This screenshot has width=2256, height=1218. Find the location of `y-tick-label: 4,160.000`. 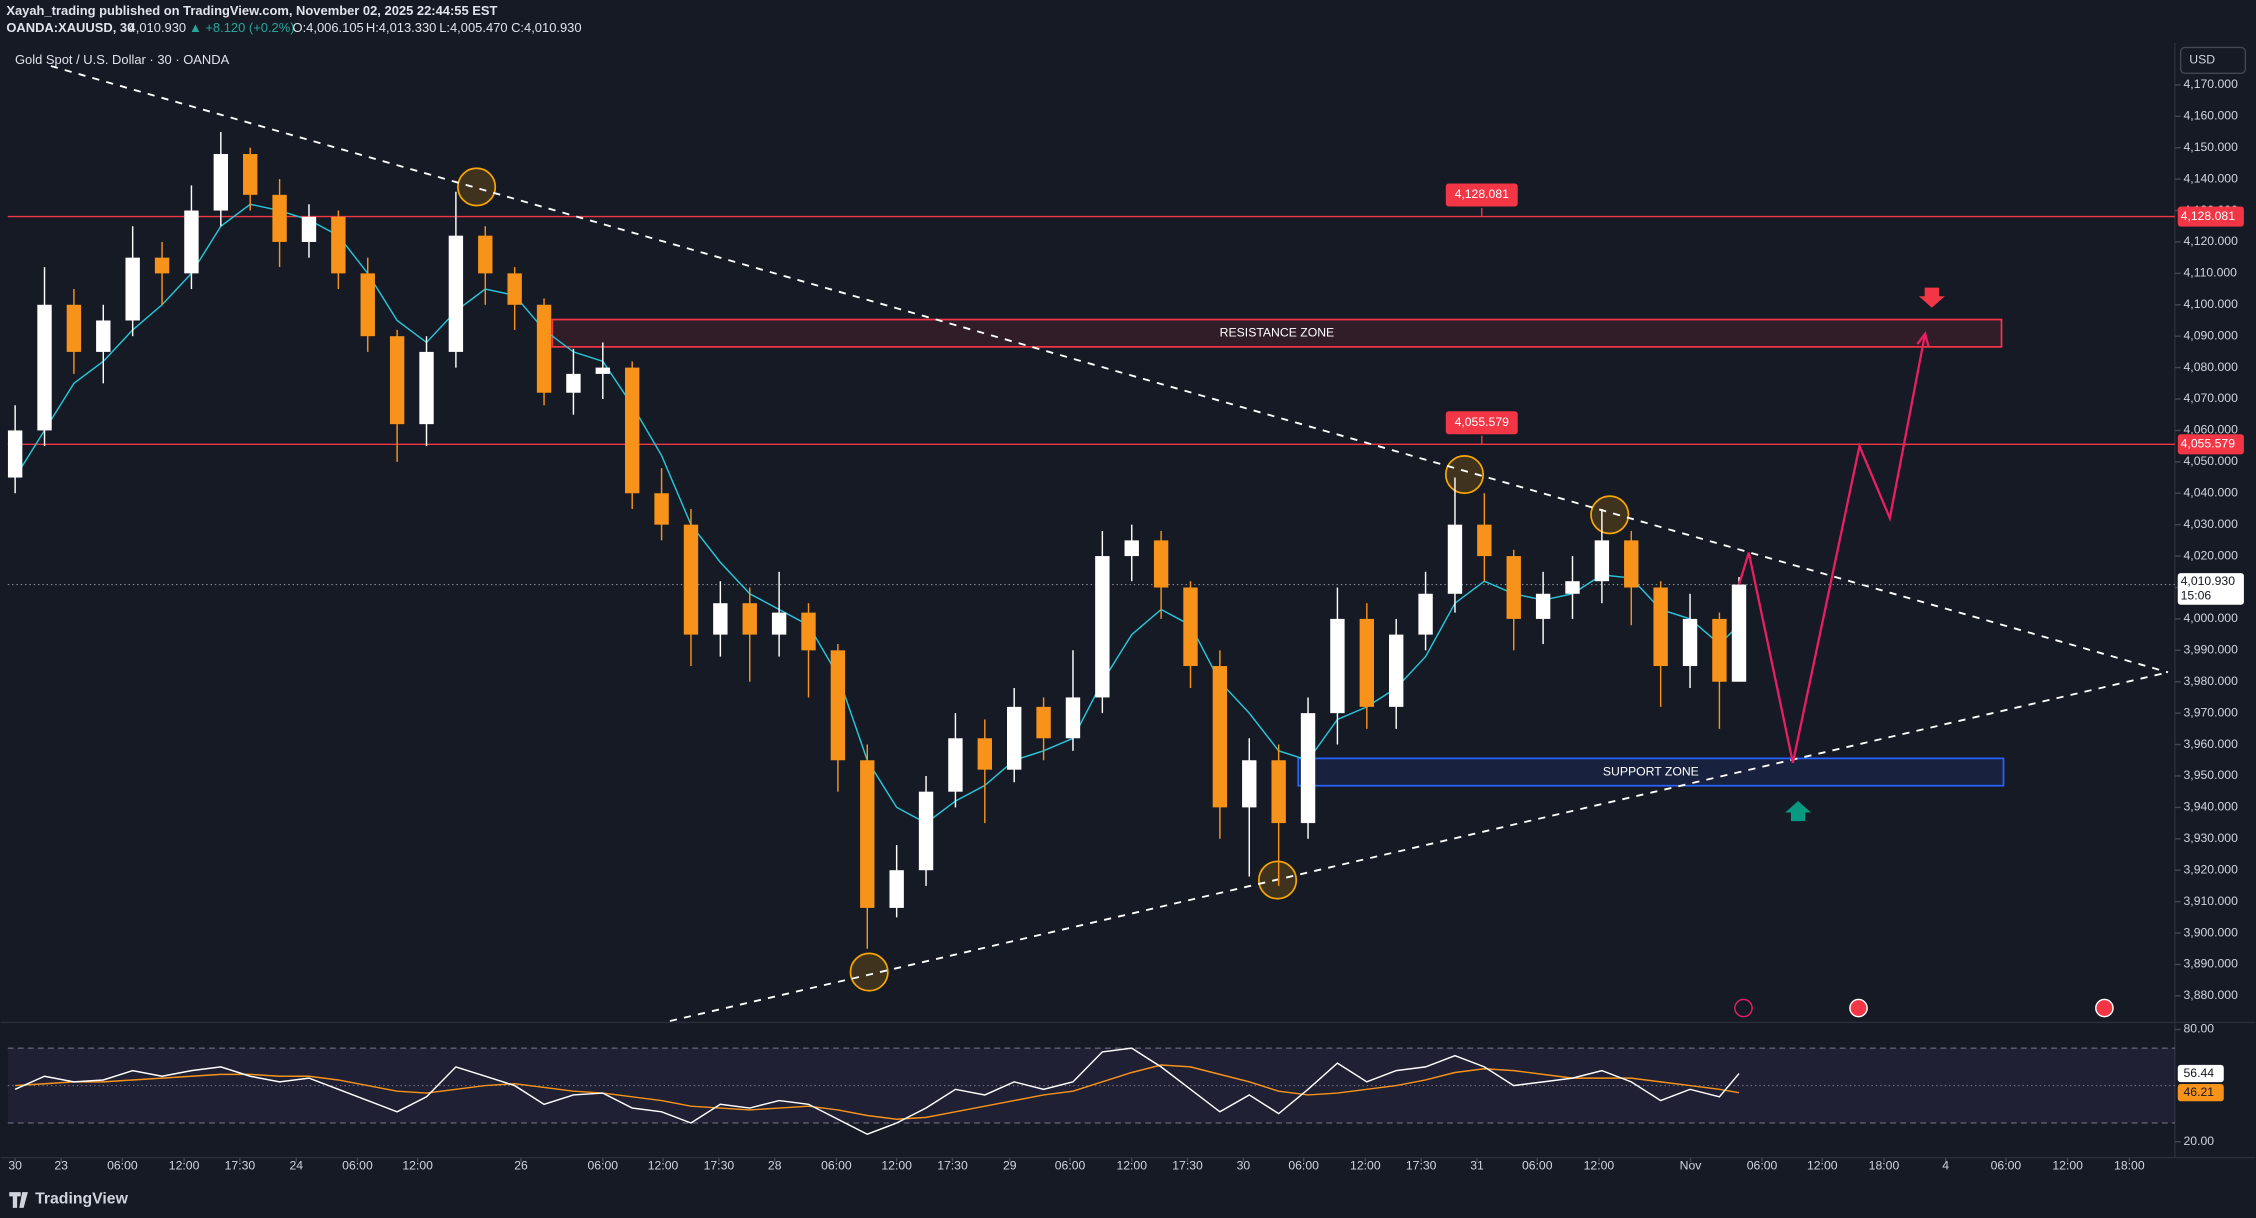

y-tick-label: 4,160.000 is located at coordinates (2211, 116).